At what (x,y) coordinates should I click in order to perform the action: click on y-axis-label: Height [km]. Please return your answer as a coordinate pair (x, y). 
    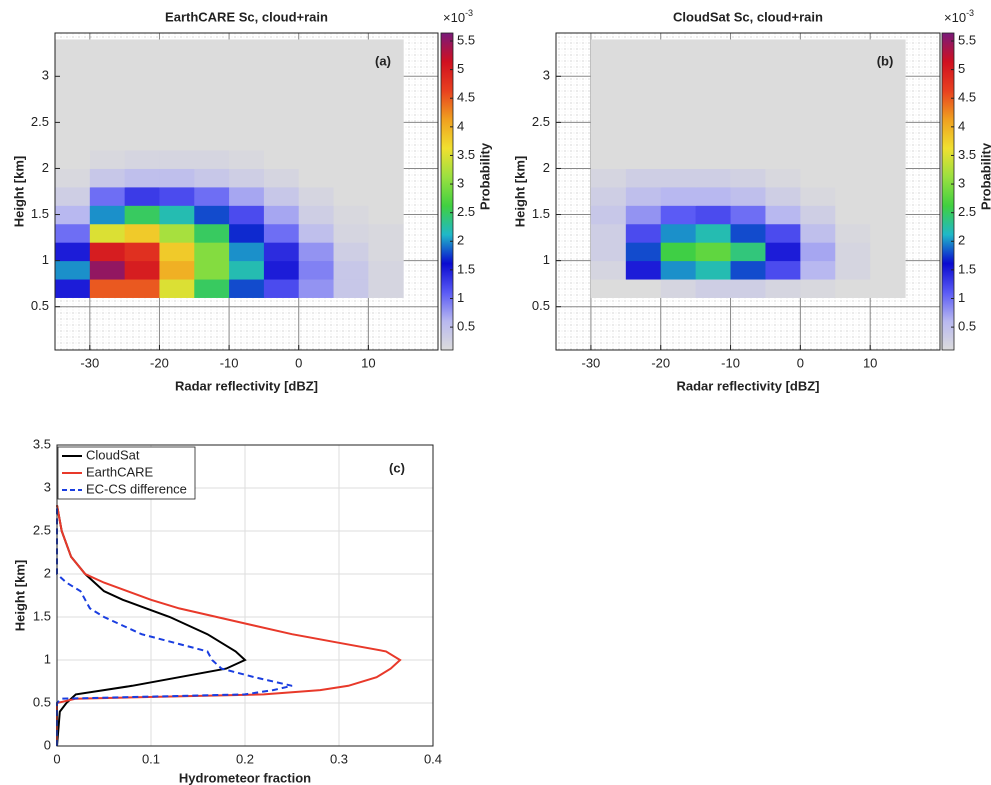
    Looking at the image, I should click on (18, 192).